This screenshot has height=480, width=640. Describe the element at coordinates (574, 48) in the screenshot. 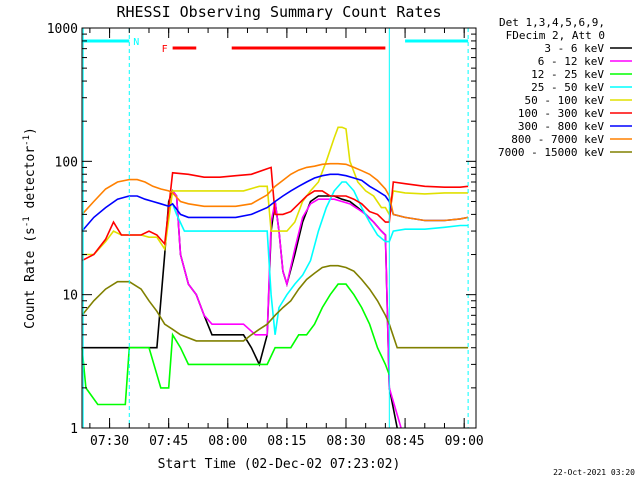

I see `legend-entry-label: 3 - 6 keV` at that location.